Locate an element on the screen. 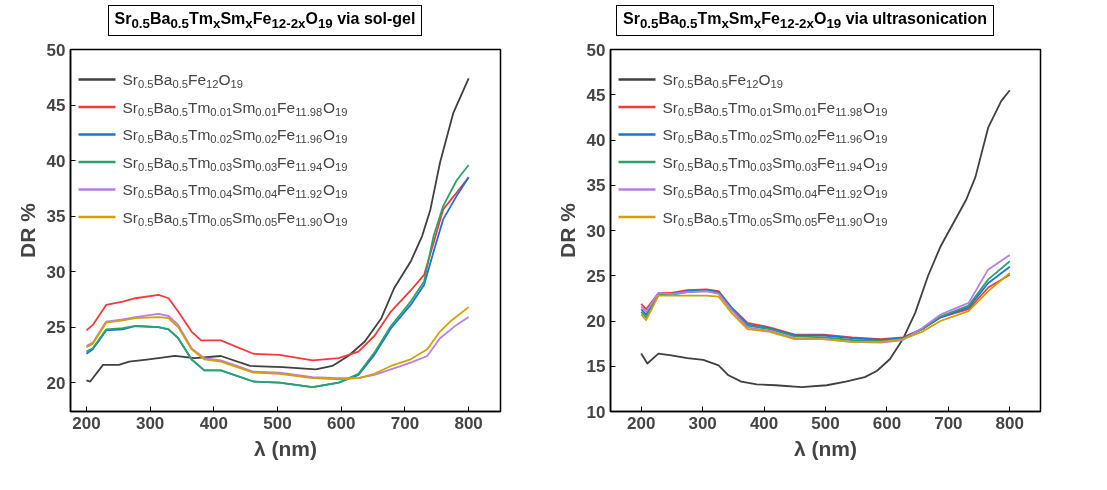 Image resolution: width=1107 pixels, height=490 pixels. chart-title: Sr$_{0.5}$Ba$_{0.5}$Tm$_{x}$Sm$_{x}$Fe$_{12-2x}$O$_{19}$ via ultrasonication is located at coordinates (805, 21).